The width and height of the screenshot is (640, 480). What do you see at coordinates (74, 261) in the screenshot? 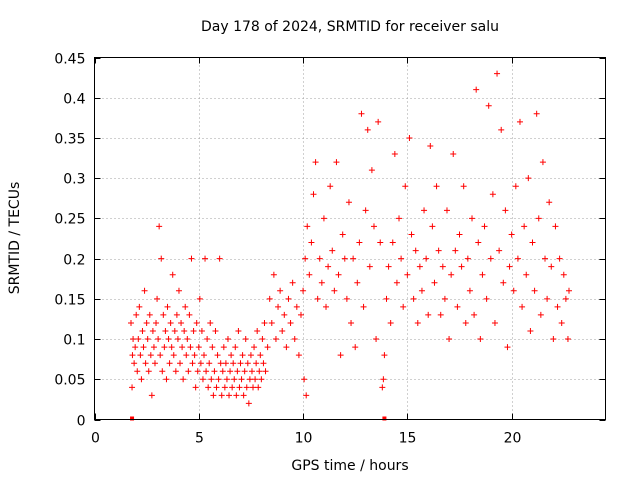
I see `y-tick-label: 0.2` at bounding box center [74, 261].